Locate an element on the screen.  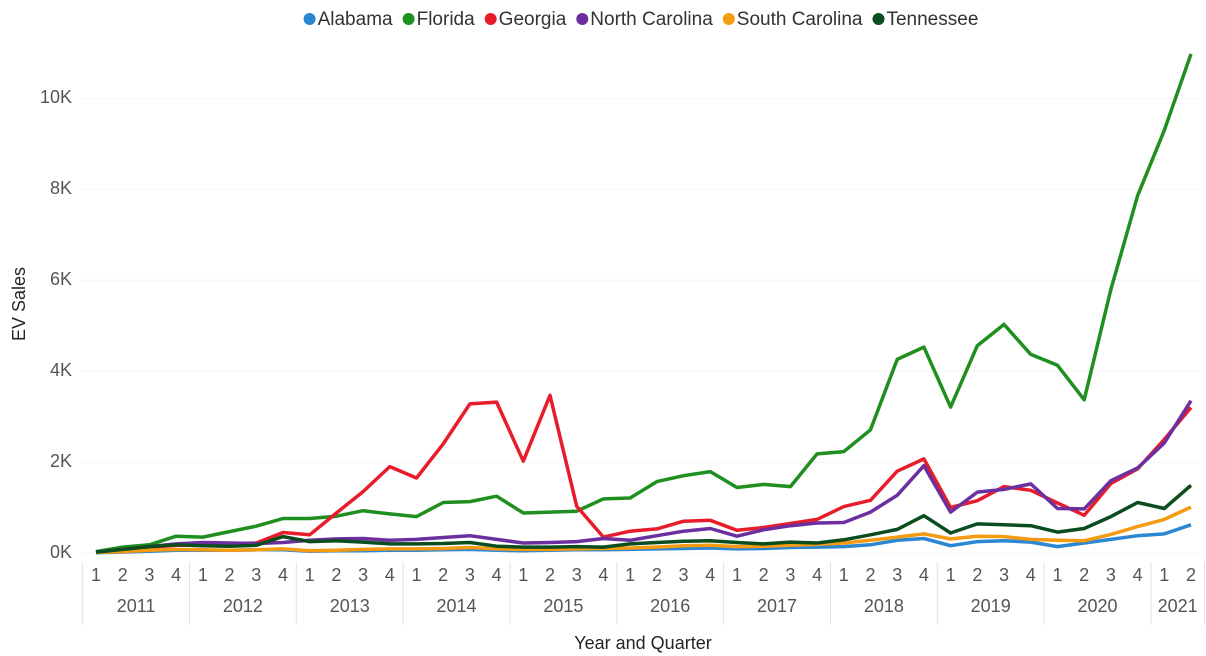
x-axis-title: Year and Quarter is located at coordinates (642, 643).